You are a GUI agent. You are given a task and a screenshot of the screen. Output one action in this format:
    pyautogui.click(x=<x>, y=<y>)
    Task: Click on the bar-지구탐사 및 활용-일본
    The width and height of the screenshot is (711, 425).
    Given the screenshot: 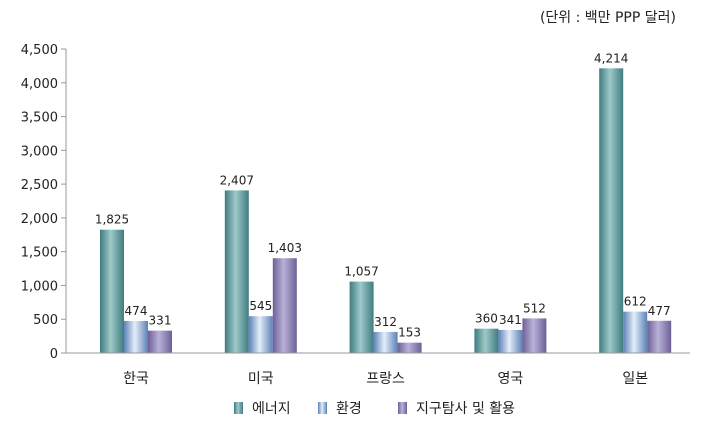 What is the action you would take?
    pyautogui.click(x=659, y=336)
    